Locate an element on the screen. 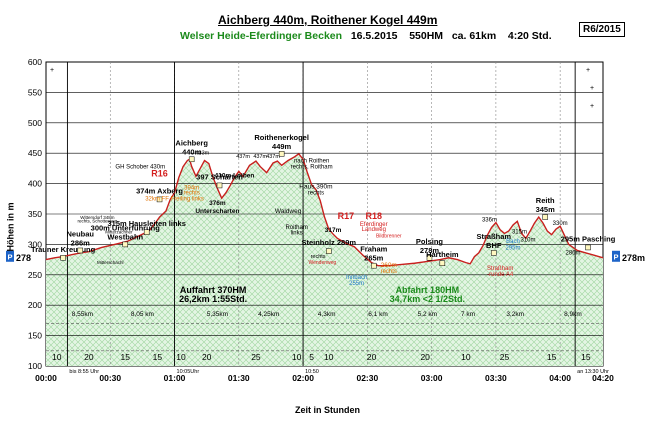 The height and width of the screenshot is (440, 649). place-name: 300m Unterführung is located at coordinates (126, 227).